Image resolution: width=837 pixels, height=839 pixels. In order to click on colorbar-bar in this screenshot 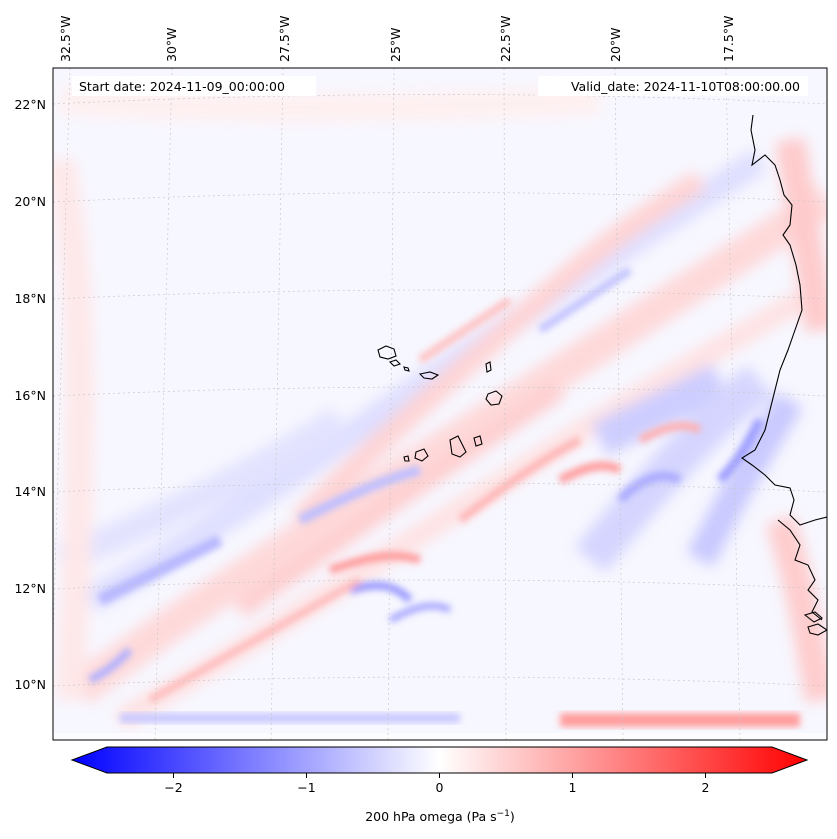, I will do `click(439, 760)`.